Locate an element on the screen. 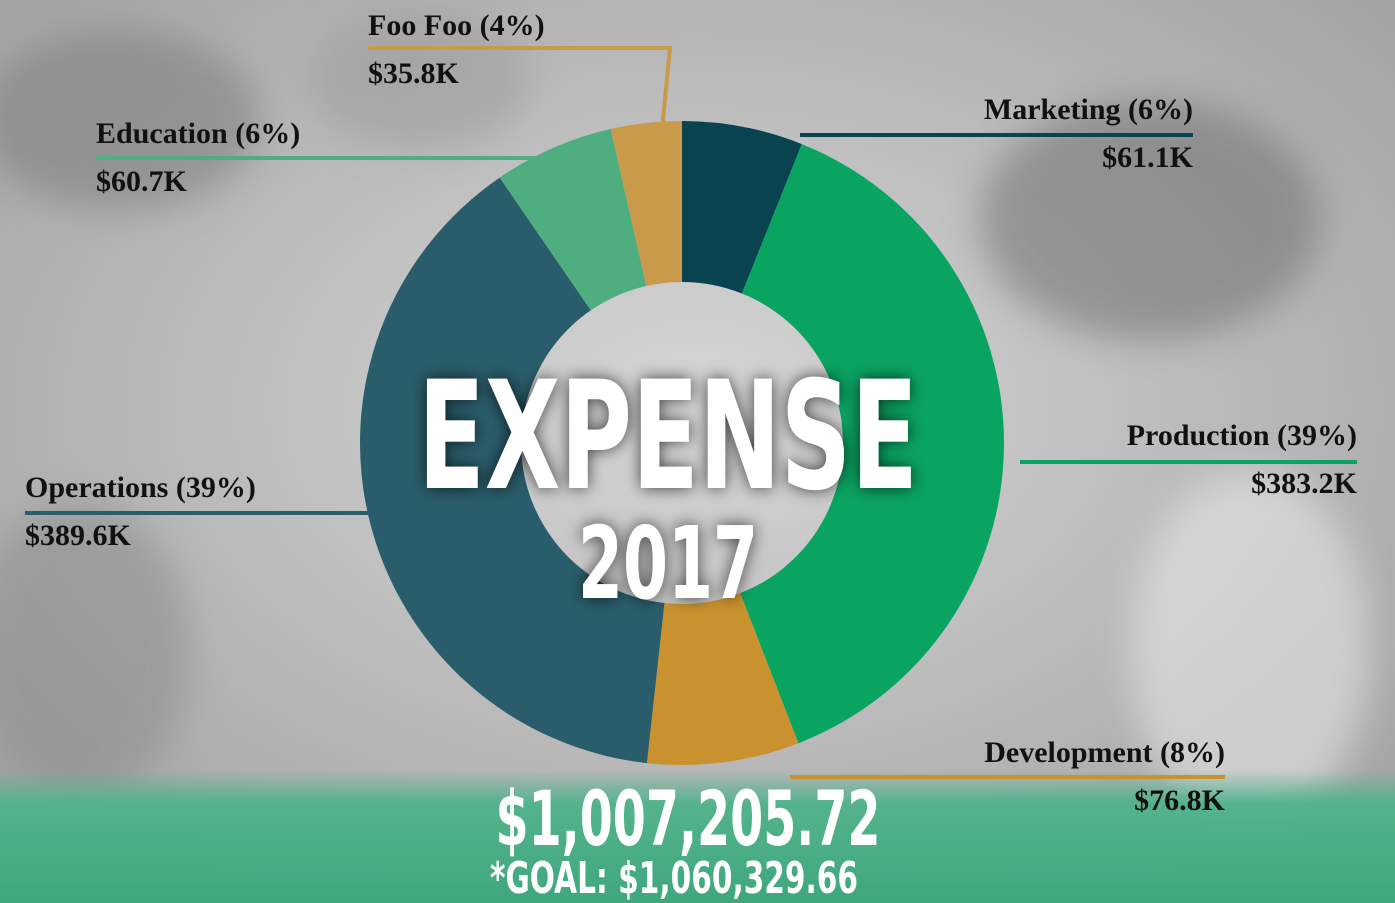 This screenshot has height=903, width=1395. chart-title: EXPENSE is located at coordinates (668, 437).